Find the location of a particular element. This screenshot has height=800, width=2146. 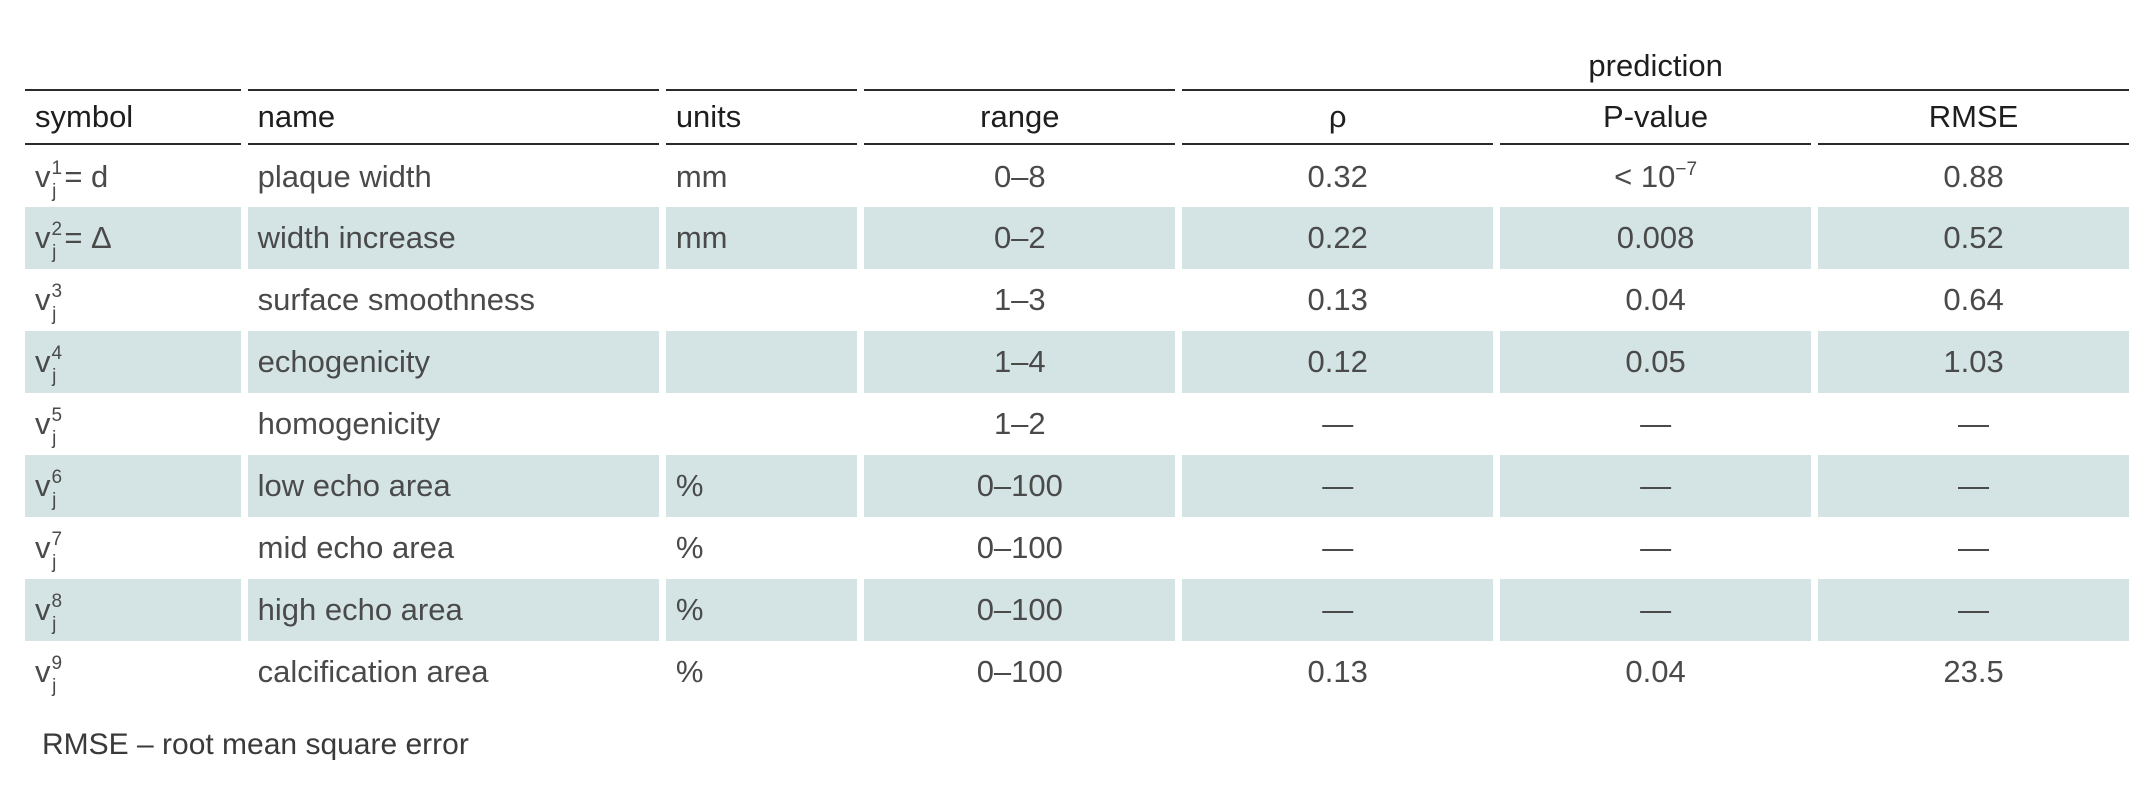

range-cell: 1–2 is located at coordinates (1019, 423).